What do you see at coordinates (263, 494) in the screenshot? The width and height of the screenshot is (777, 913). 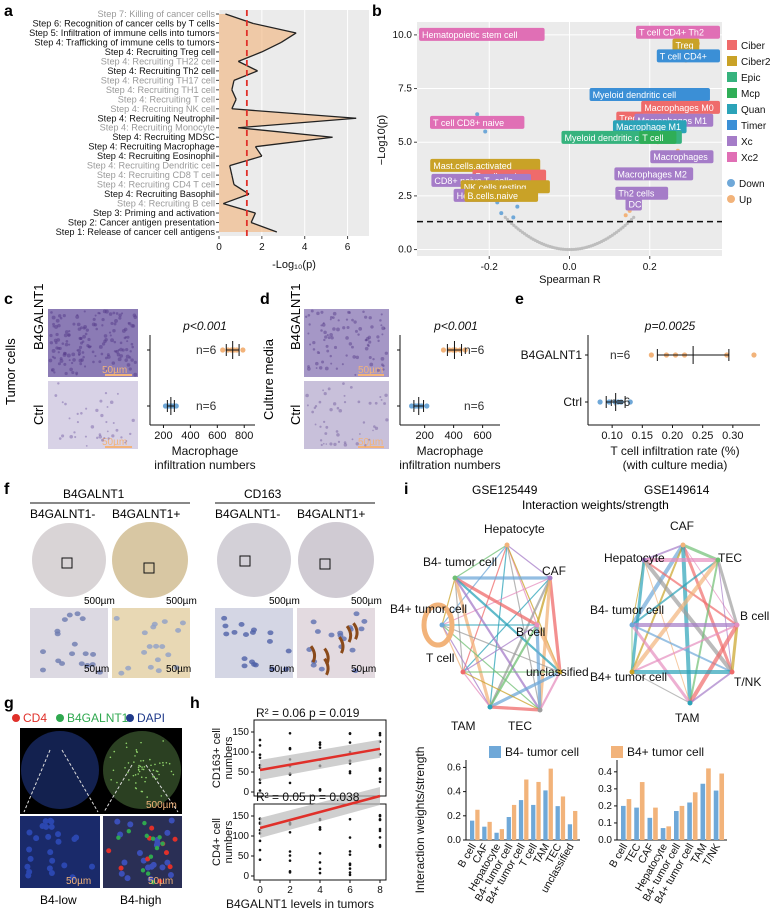 I see `f-cd163-title: CD163` at bounding box center [263, 494].